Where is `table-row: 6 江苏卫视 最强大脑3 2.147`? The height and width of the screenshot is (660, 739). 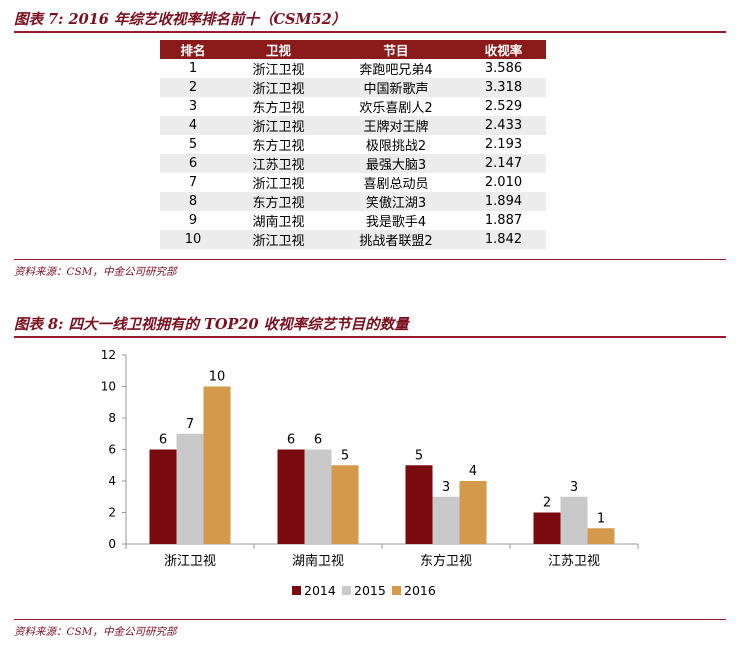
table-row: 6 江苏卫视 最强大脑3 2.147 is located at coordinates (353, 163).